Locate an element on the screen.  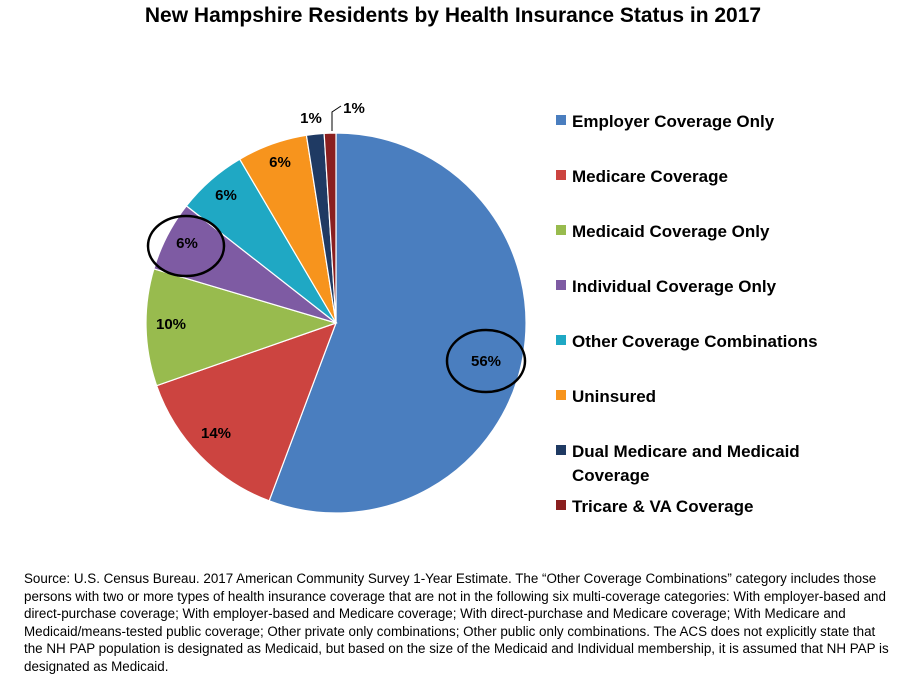
legend-item-5: Other Coverage Combinations is located at coordinates (689, 342).